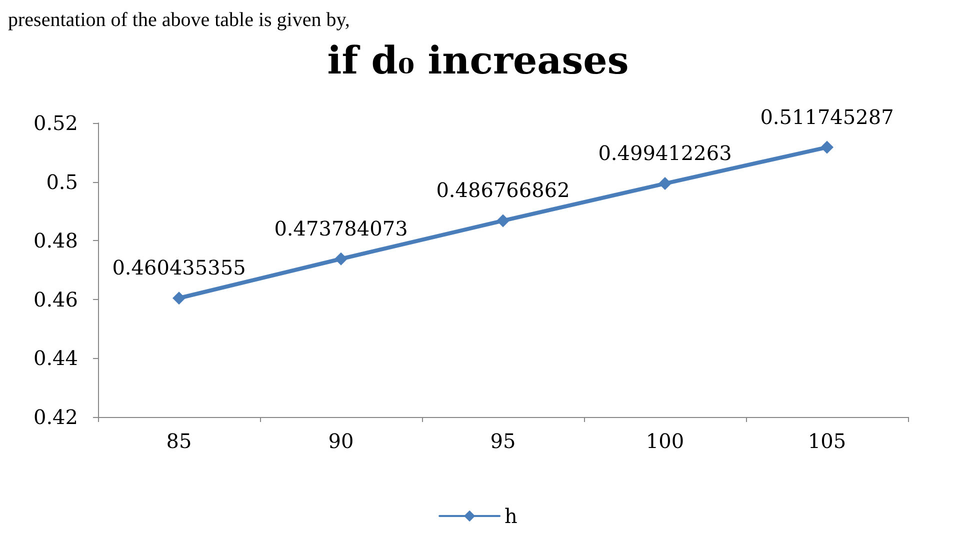 The height and width of the screenshot is (547, 956). Describe the element at coordinates (55, 358) in the screenshot. I see `y-tick-label: 0.44` at that location.